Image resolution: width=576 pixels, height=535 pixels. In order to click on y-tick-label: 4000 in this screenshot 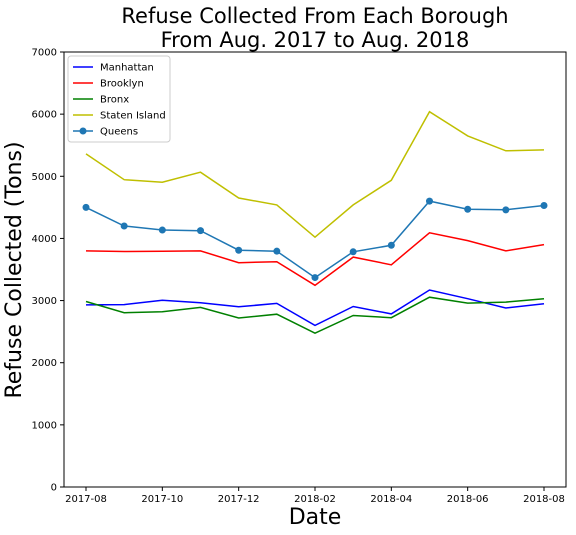, I will do `click(44, 239)`.